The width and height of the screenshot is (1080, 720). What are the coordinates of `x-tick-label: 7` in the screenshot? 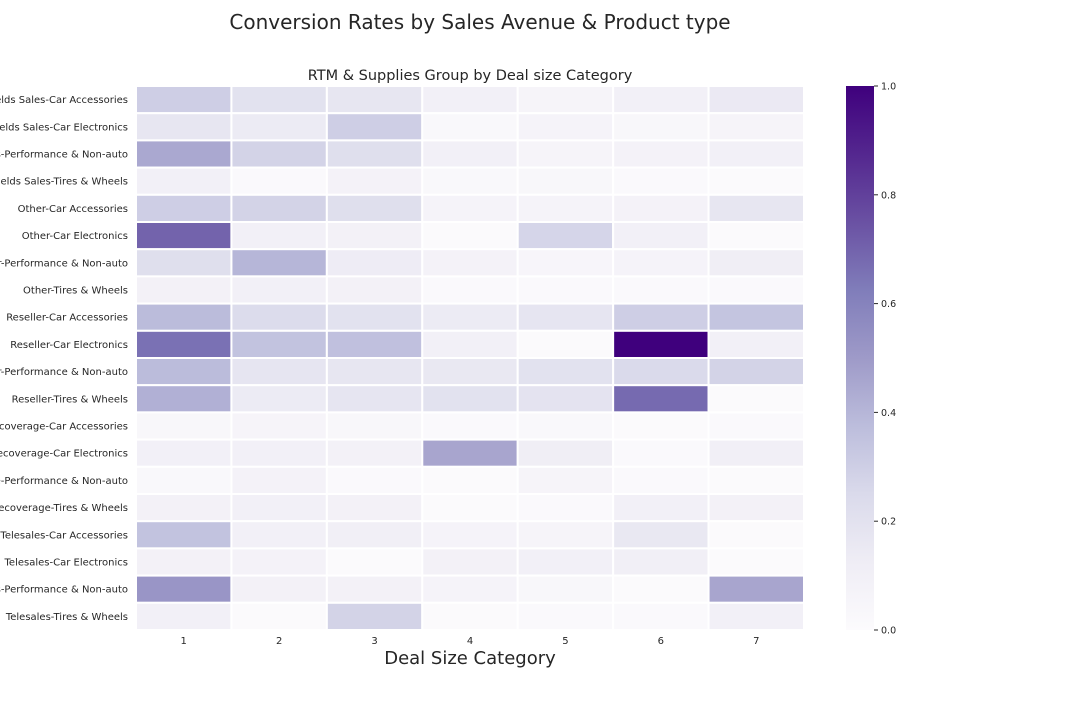 It's located at (756, 641).